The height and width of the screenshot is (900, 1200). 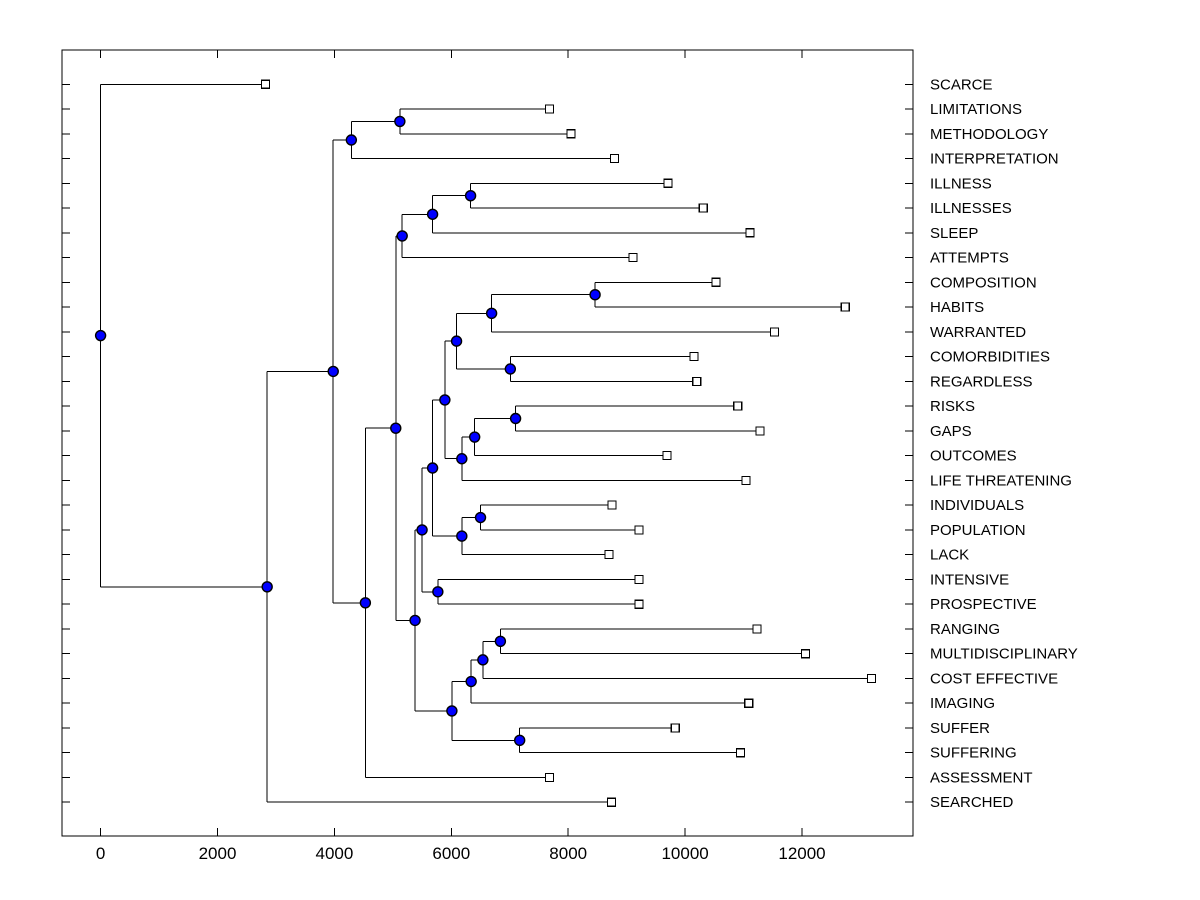 I want to click on leaf-label: WARRANTED, so click(x=978, y=332).